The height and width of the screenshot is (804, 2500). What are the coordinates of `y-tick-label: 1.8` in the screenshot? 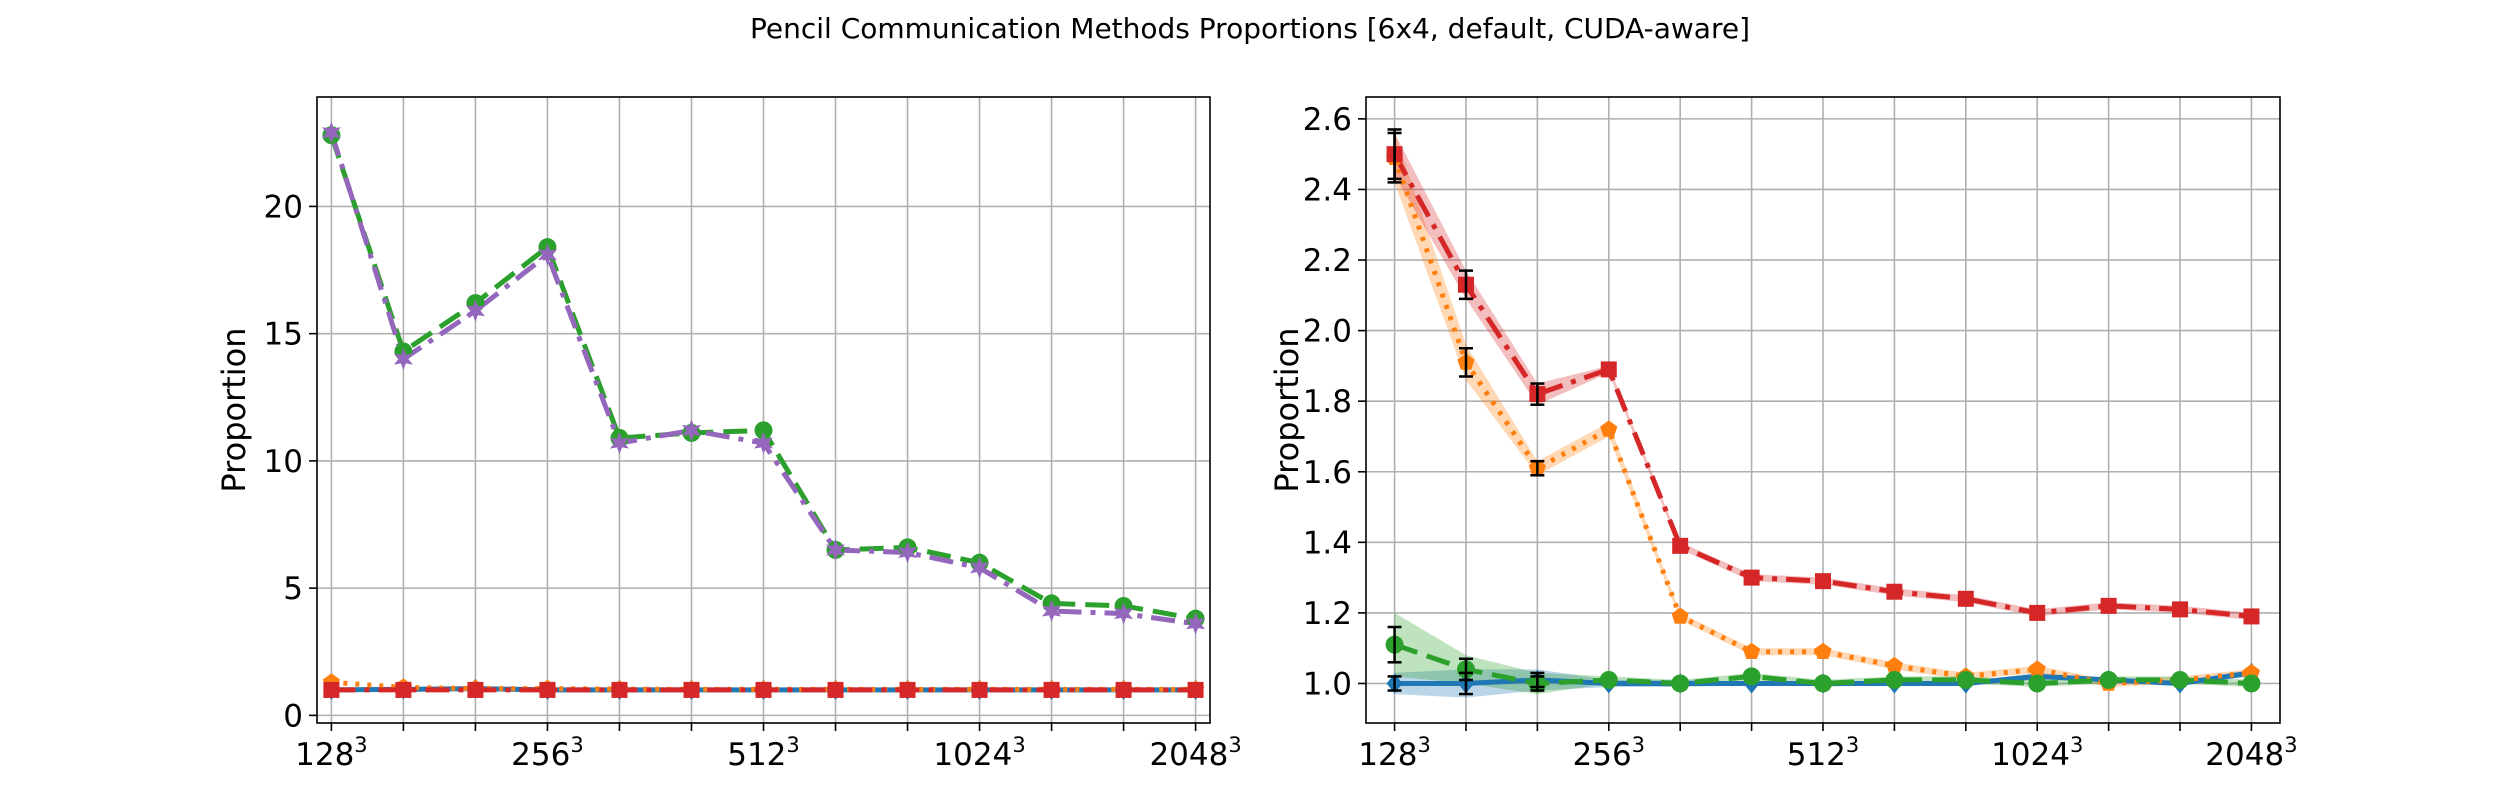 It's located at (1327, 402).